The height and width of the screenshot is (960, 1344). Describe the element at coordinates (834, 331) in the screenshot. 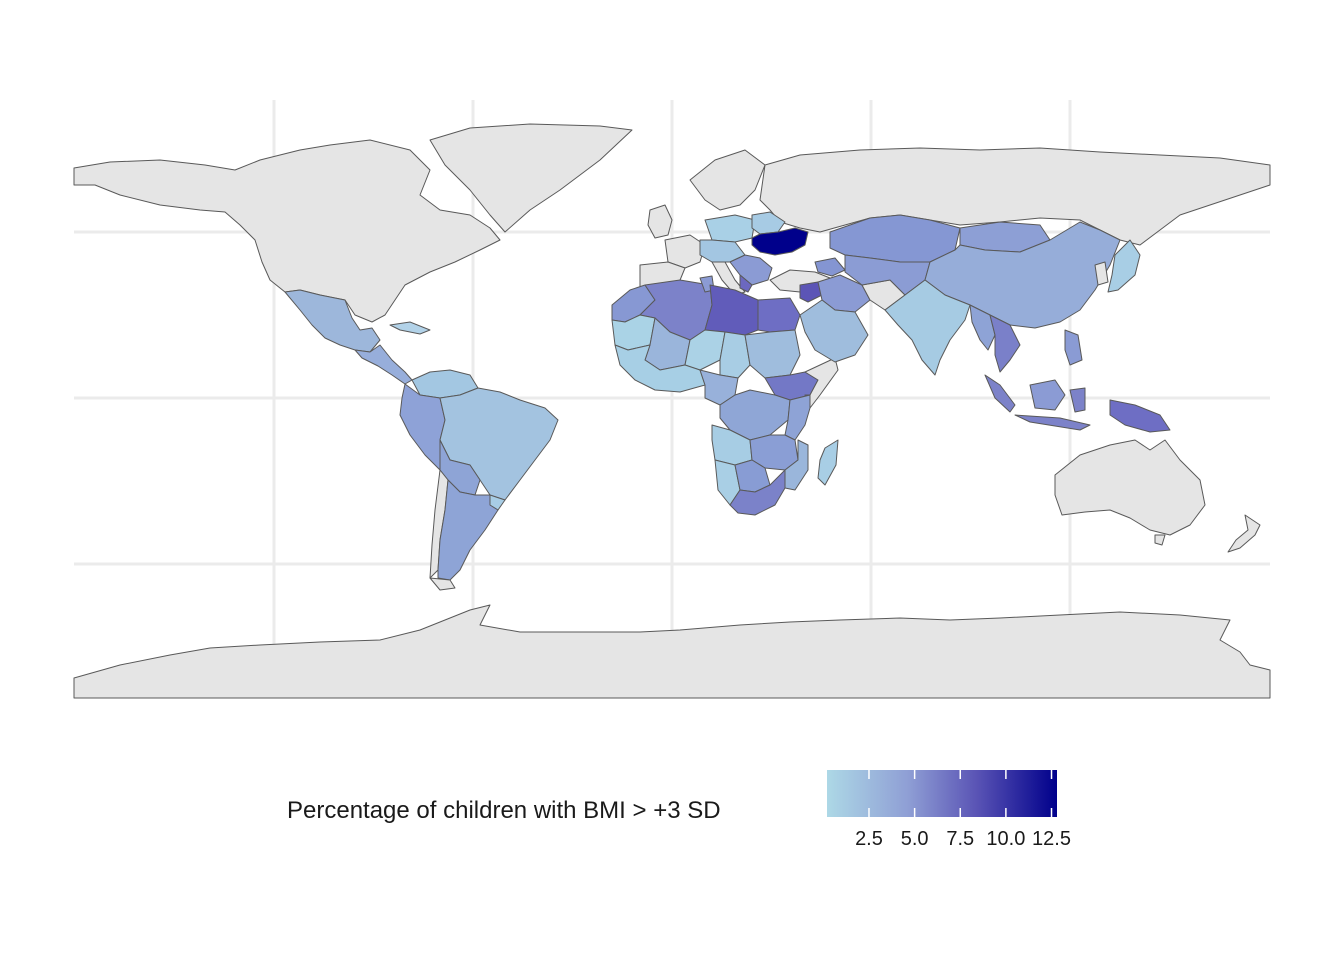

I see `region-saudi-arabia` at that location.